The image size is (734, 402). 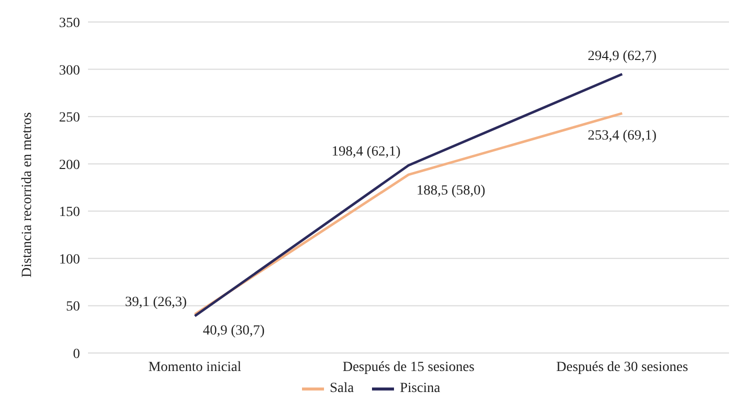 What do you see at coordinates (69, 23) in the screenshot?
I see `y-tick-label: 350` at bounding box center [69, 23].